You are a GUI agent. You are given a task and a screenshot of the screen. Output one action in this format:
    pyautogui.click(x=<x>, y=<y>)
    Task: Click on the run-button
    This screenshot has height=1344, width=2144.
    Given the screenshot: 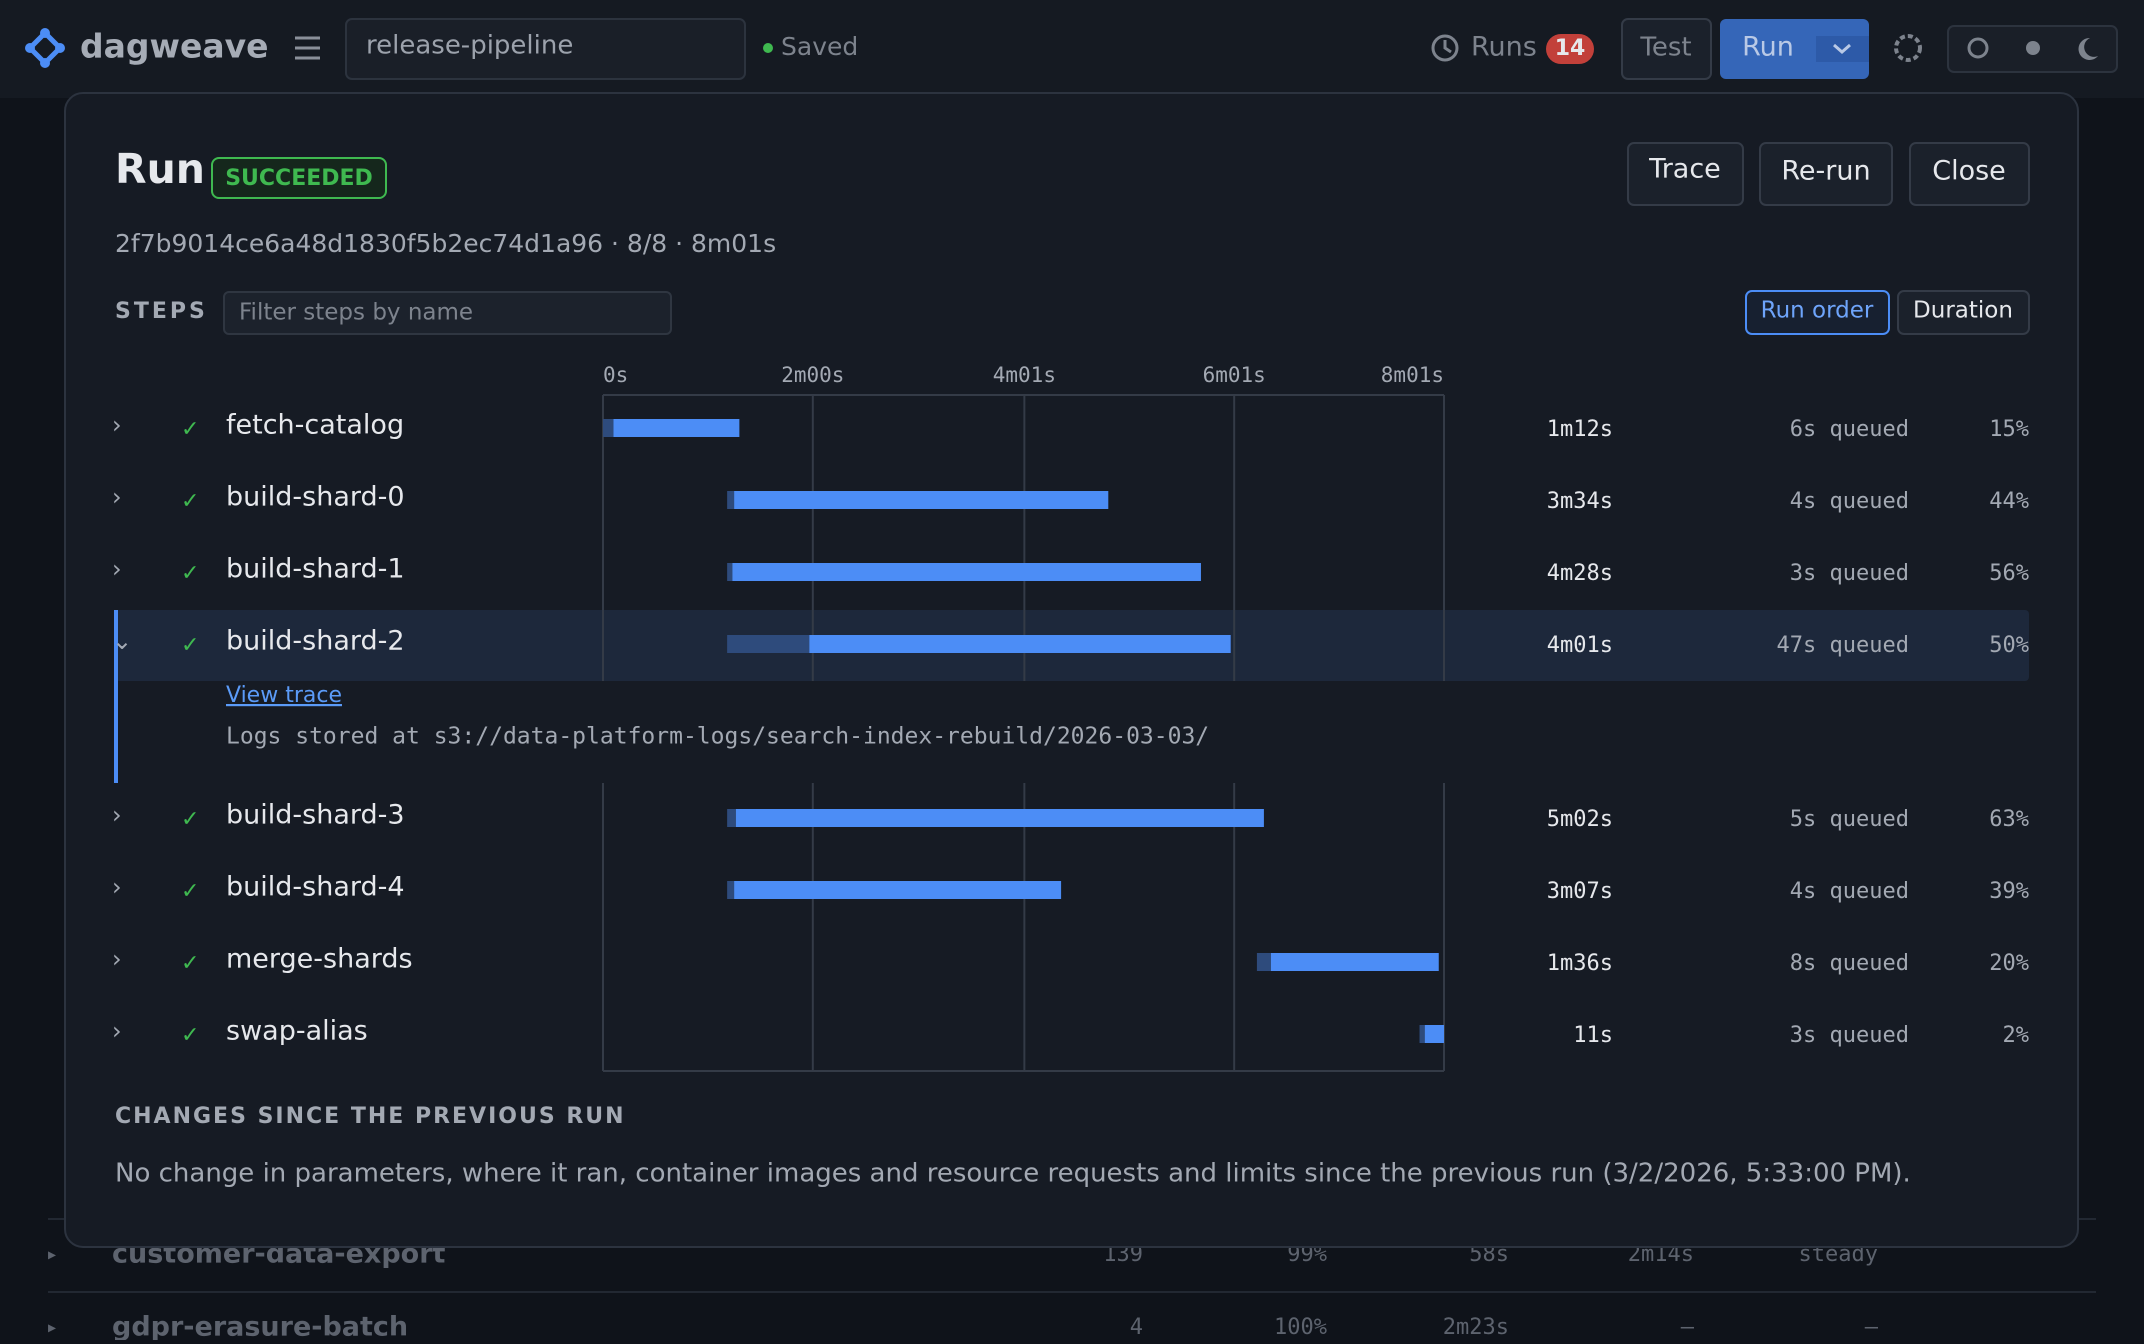 What is the action you would take?
    pyautogui.click(x=1794, y=49)
    